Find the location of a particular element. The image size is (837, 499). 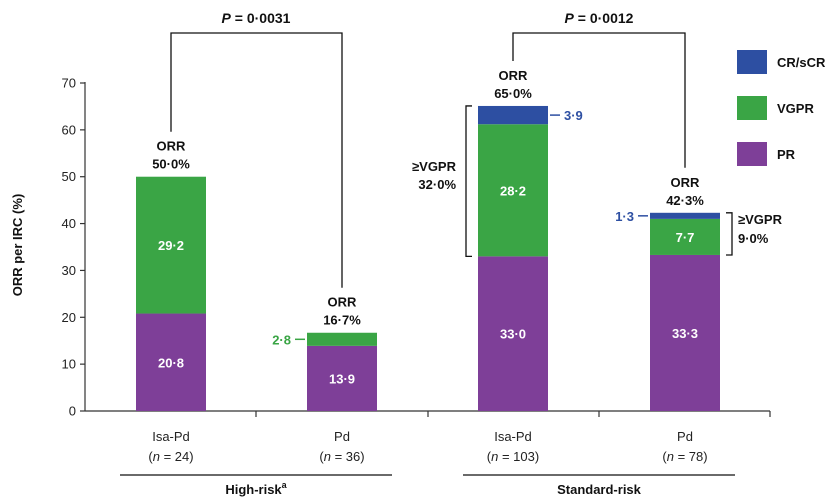

orr-value: 16·7% is located at coordinates (342, 320).